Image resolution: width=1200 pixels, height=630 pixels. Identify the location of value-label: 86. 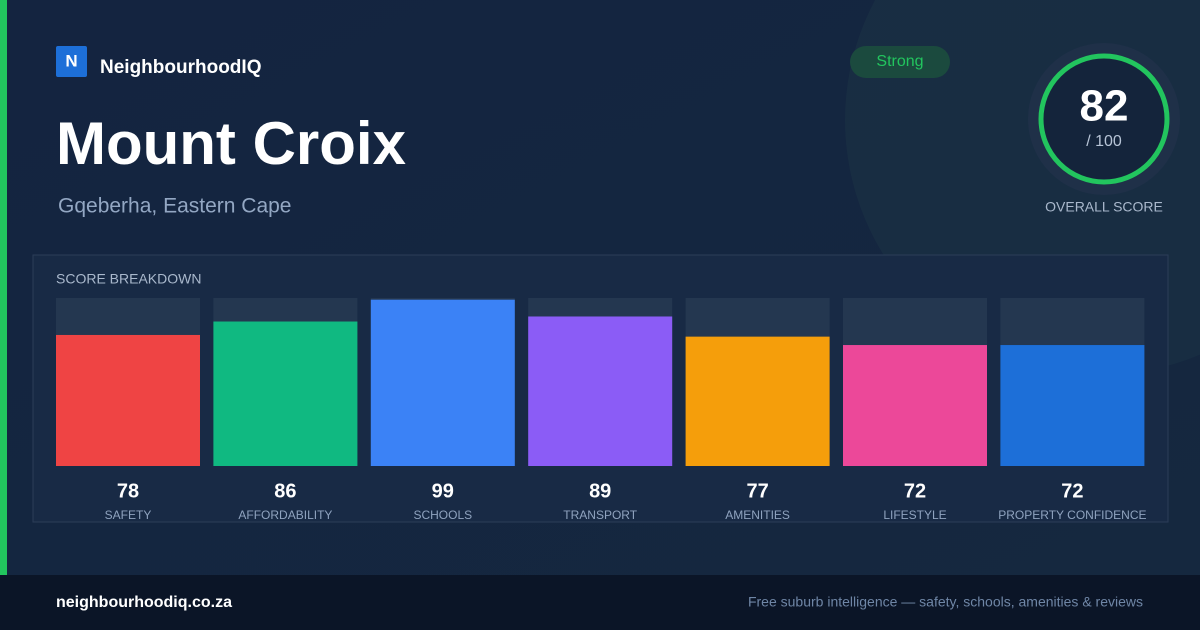
(285, 491).